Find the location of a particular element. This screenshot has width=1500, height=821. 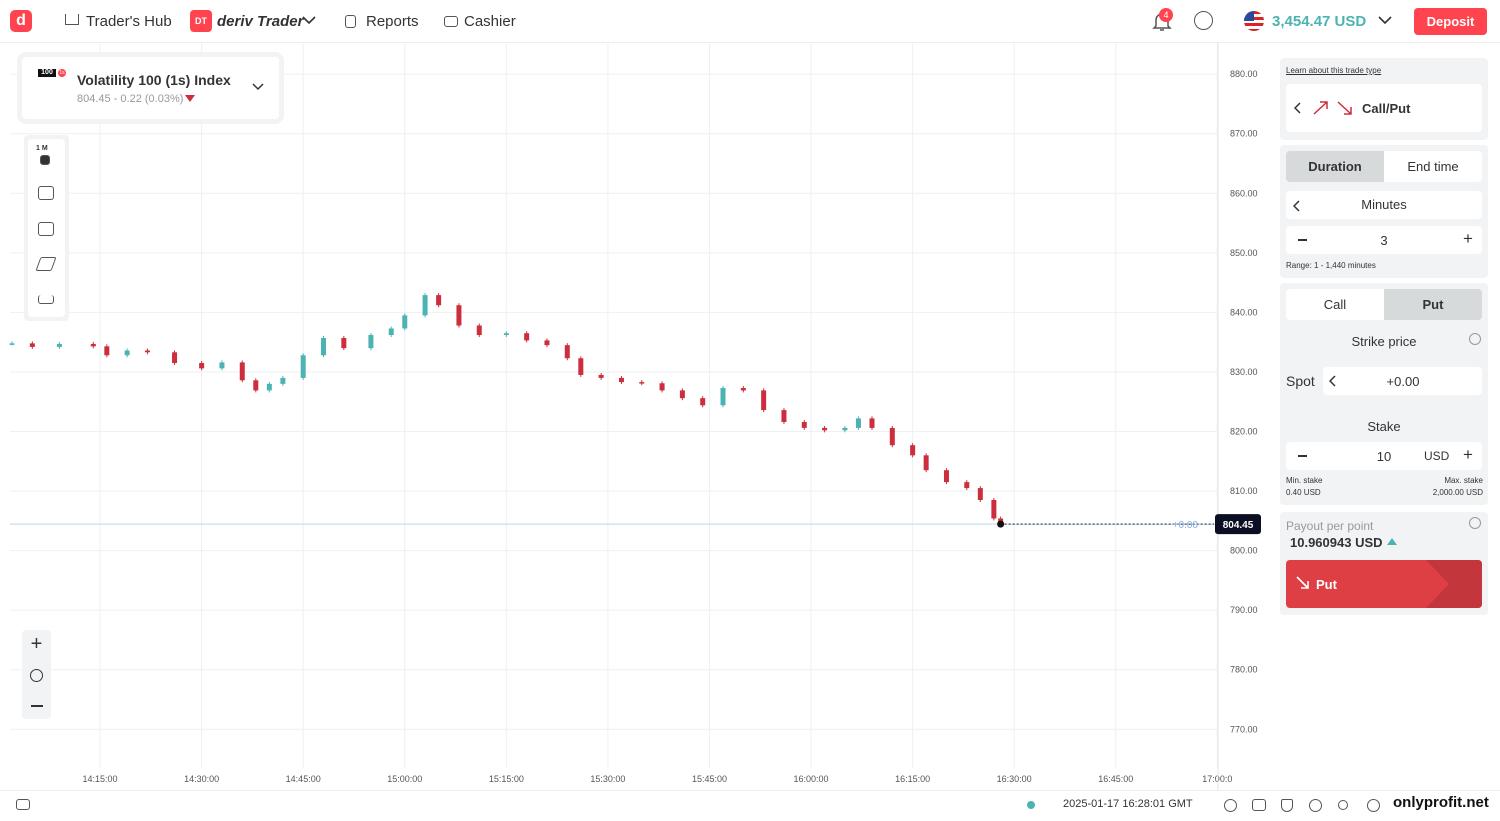

x-tick-label: 16:15:00 is located at coordinates (912, 779).